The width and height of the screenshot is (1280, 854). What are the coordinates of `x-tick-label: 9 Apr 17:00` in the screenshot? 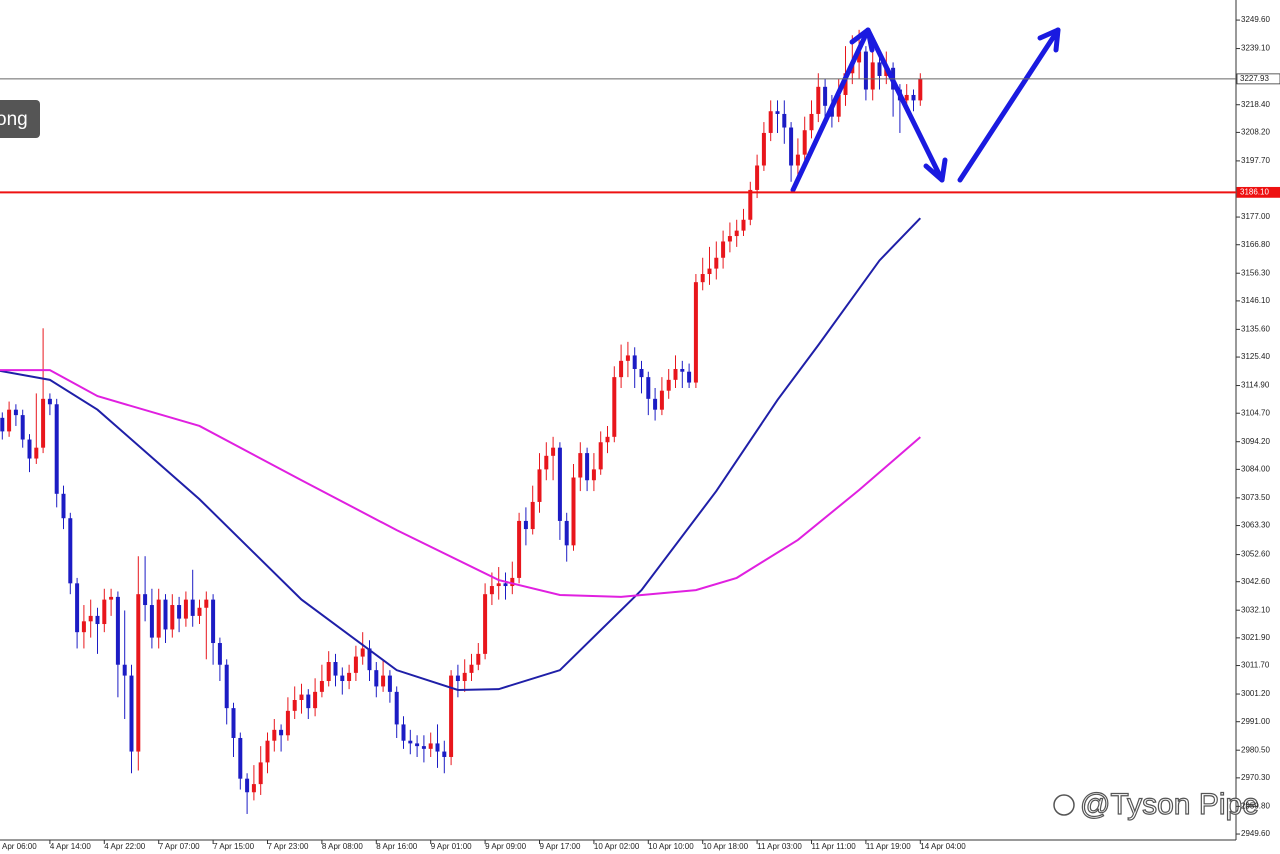 It's located at (560, 846).